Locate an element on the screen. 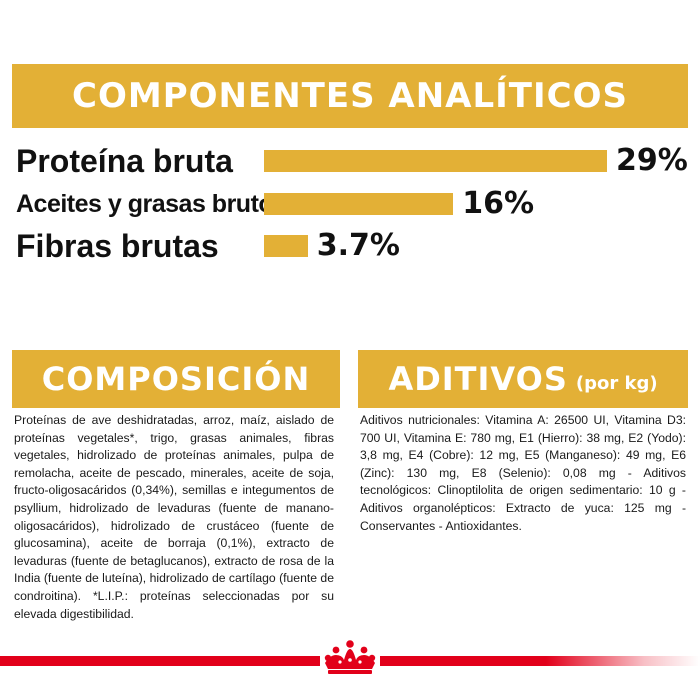 The width and height of the screenshot is (700, 700). nutrient-row-protein: Proteína bruta 29% is located at coordinates (352, 161).